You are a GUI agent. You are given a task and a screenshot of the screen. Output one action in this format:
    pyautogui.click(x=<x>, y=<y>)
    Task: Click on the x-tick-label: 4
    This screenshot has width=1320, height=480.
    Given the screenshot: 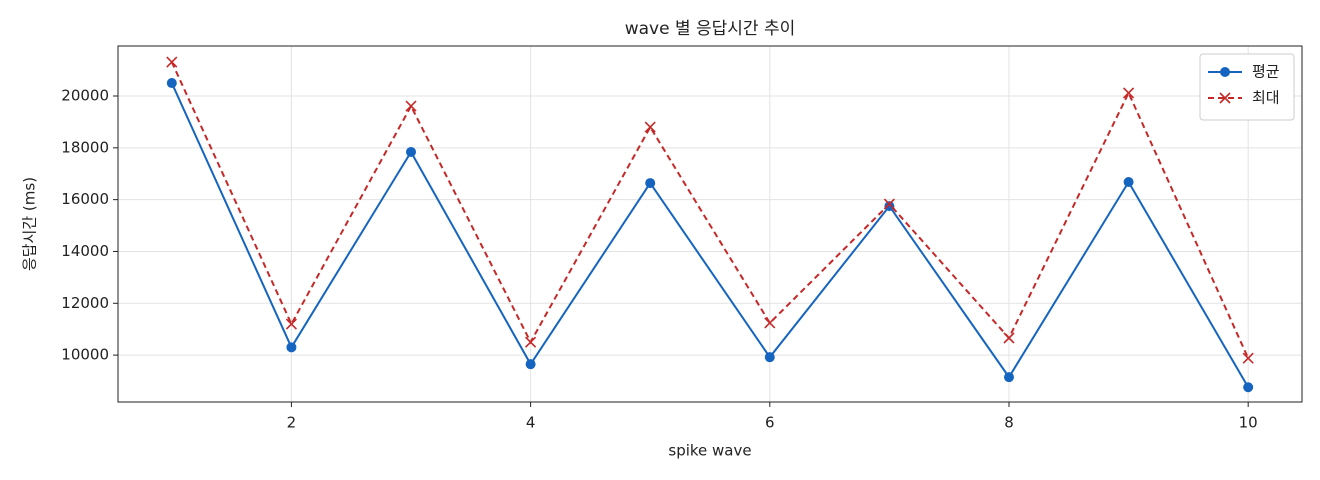 What is the action you would take?
    pyautogui.click(x=531, y=423)
    